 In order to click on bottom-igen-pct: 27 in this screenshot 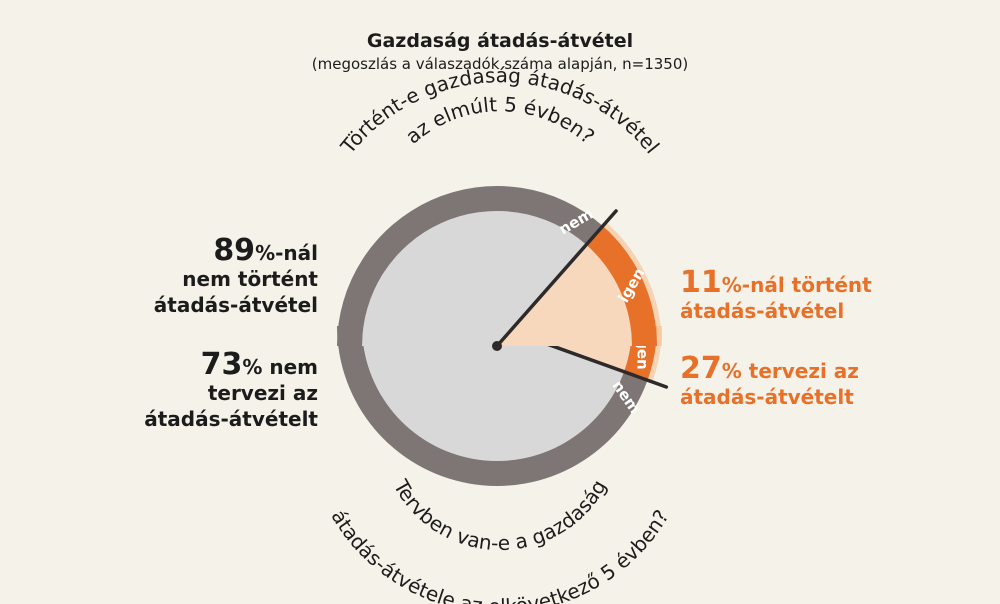, I will do `click(701, 368)`.